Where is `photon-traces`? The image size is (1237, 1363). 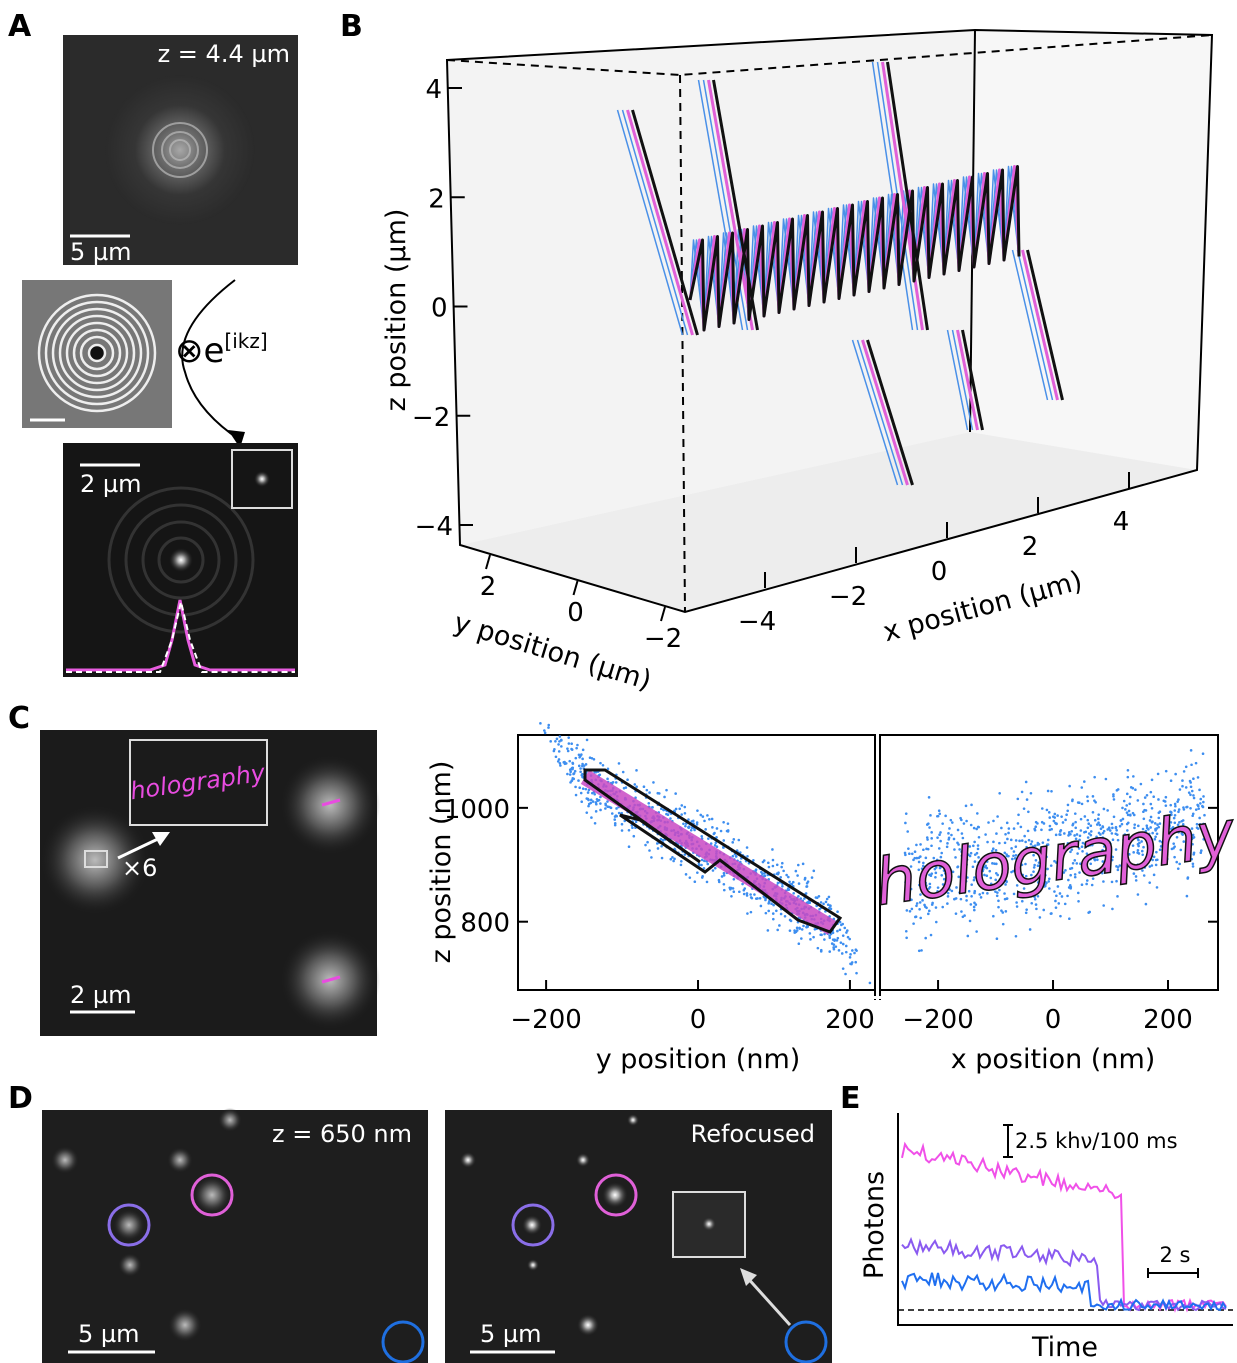
photon-traces is located at coordinates (1064, 1227).